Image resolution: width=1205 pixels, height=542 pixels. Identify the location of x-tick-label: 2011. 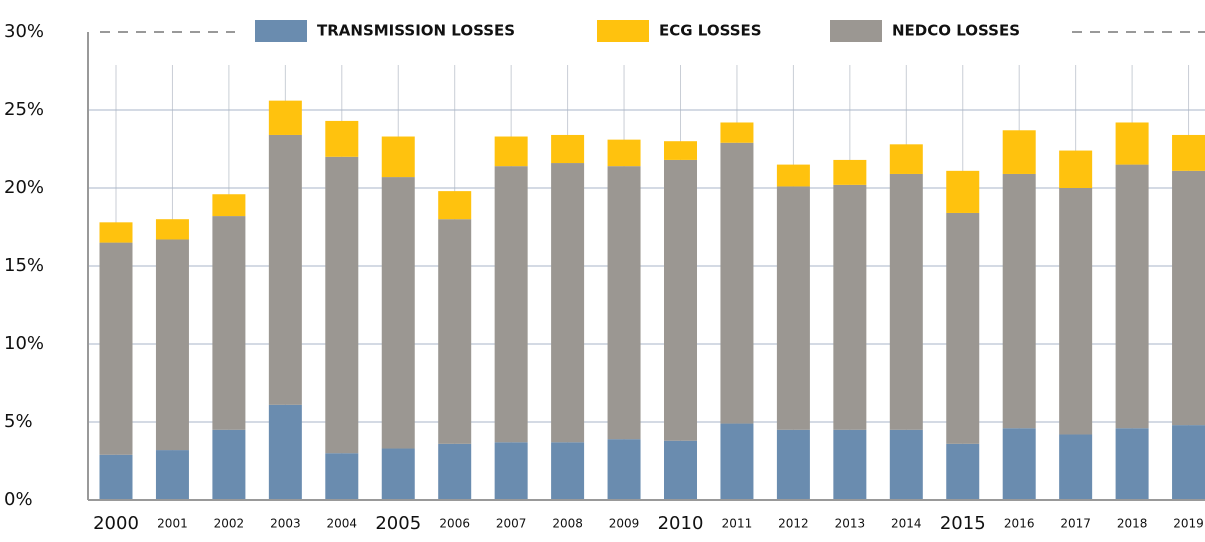
(737, 524).